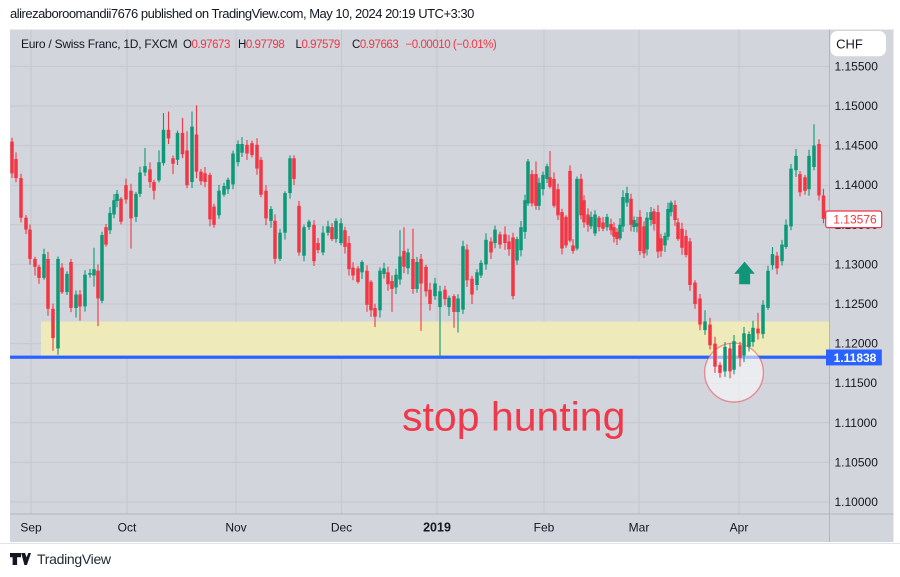 The height and width of the screenshot is (577, 900). Describe the element at coordinates (857, 344) in the screenshot. I see `svg-text: 1.12000` at that location.